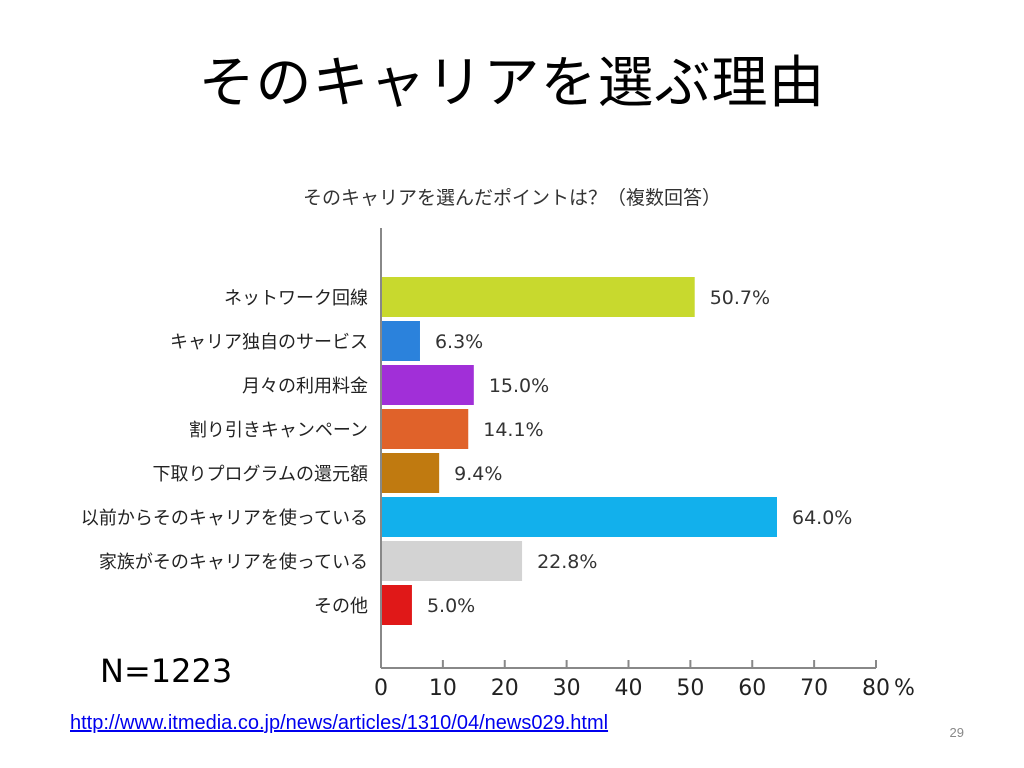  Describe the element at coordinates (567, 562) in the screenshot. I see `value-label: 22.8%` at that location.